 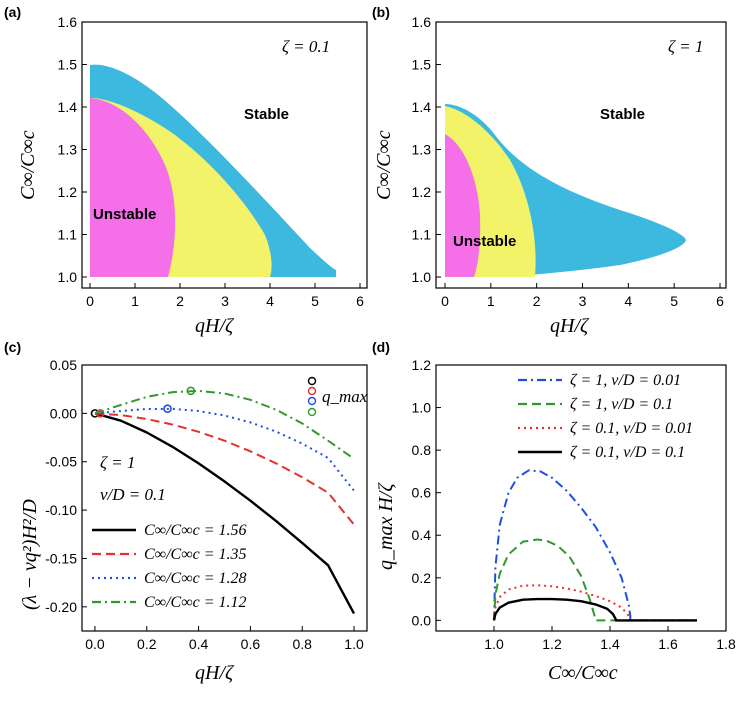 I want to click on y-tick-label: 0.00, so click(x=63, y=413).